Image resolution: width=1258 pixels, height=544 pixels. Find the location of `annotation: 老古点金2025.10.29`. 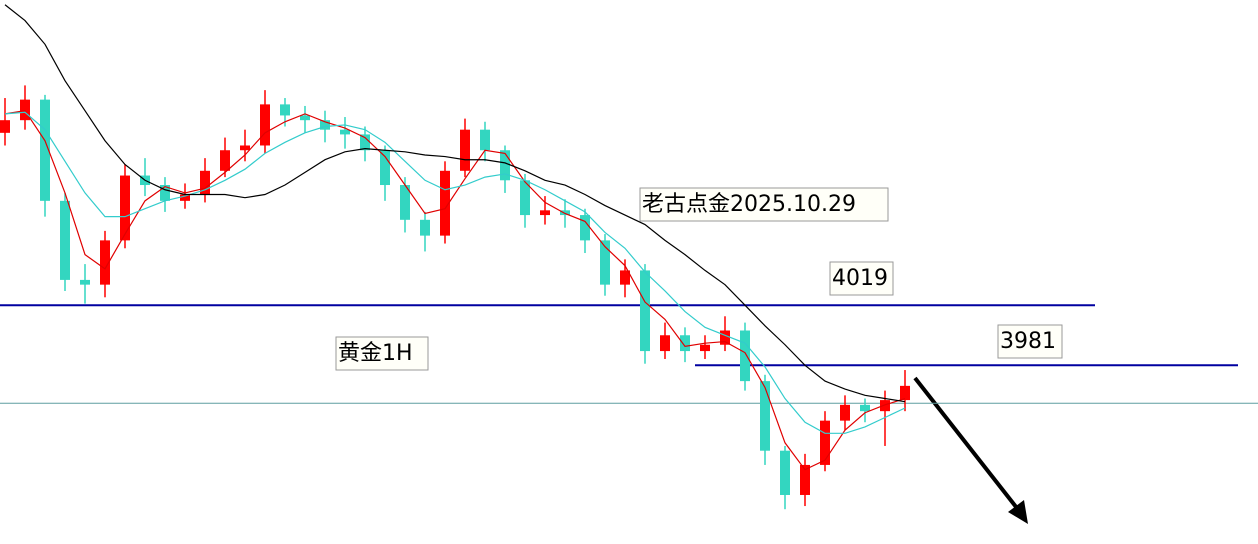

annotation: 老古点金2025.10.29 is located at coordinates (749, 204).